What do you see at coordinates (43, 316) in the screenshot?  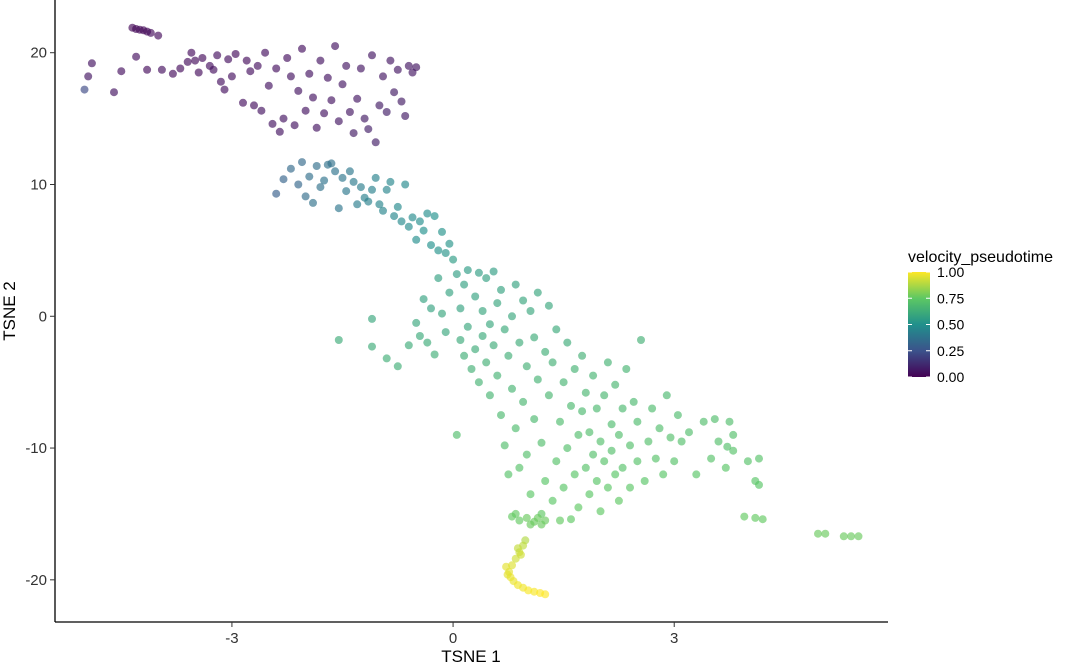 I see `y-tick-label: 0` at bounding box center [43, 316].